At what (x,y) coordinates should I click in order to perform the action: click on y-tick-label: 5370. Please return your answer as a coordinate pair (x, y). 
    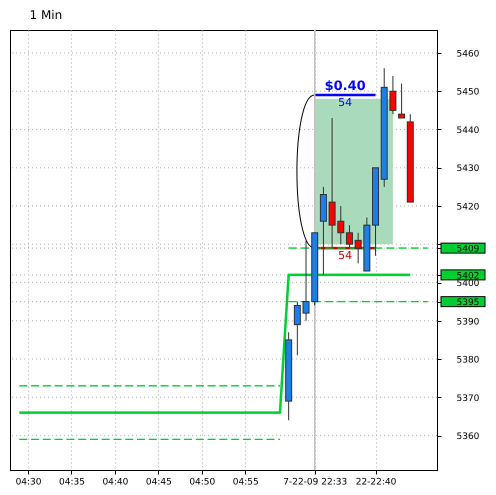
    Looking at the image, I should click on (468, 399).